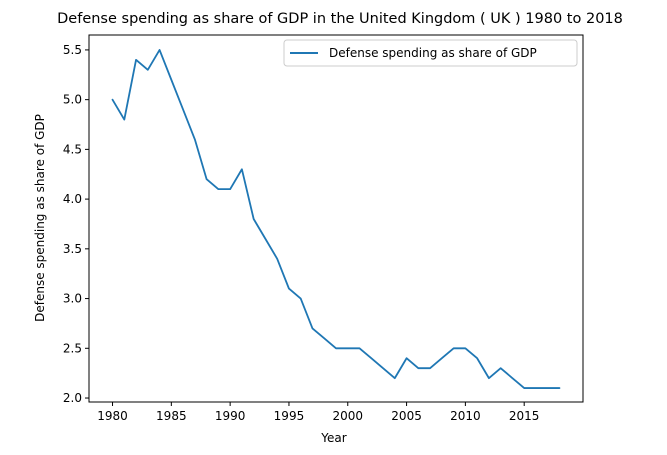  I want to click on x-tick-label: 1985, so click(171, 416).